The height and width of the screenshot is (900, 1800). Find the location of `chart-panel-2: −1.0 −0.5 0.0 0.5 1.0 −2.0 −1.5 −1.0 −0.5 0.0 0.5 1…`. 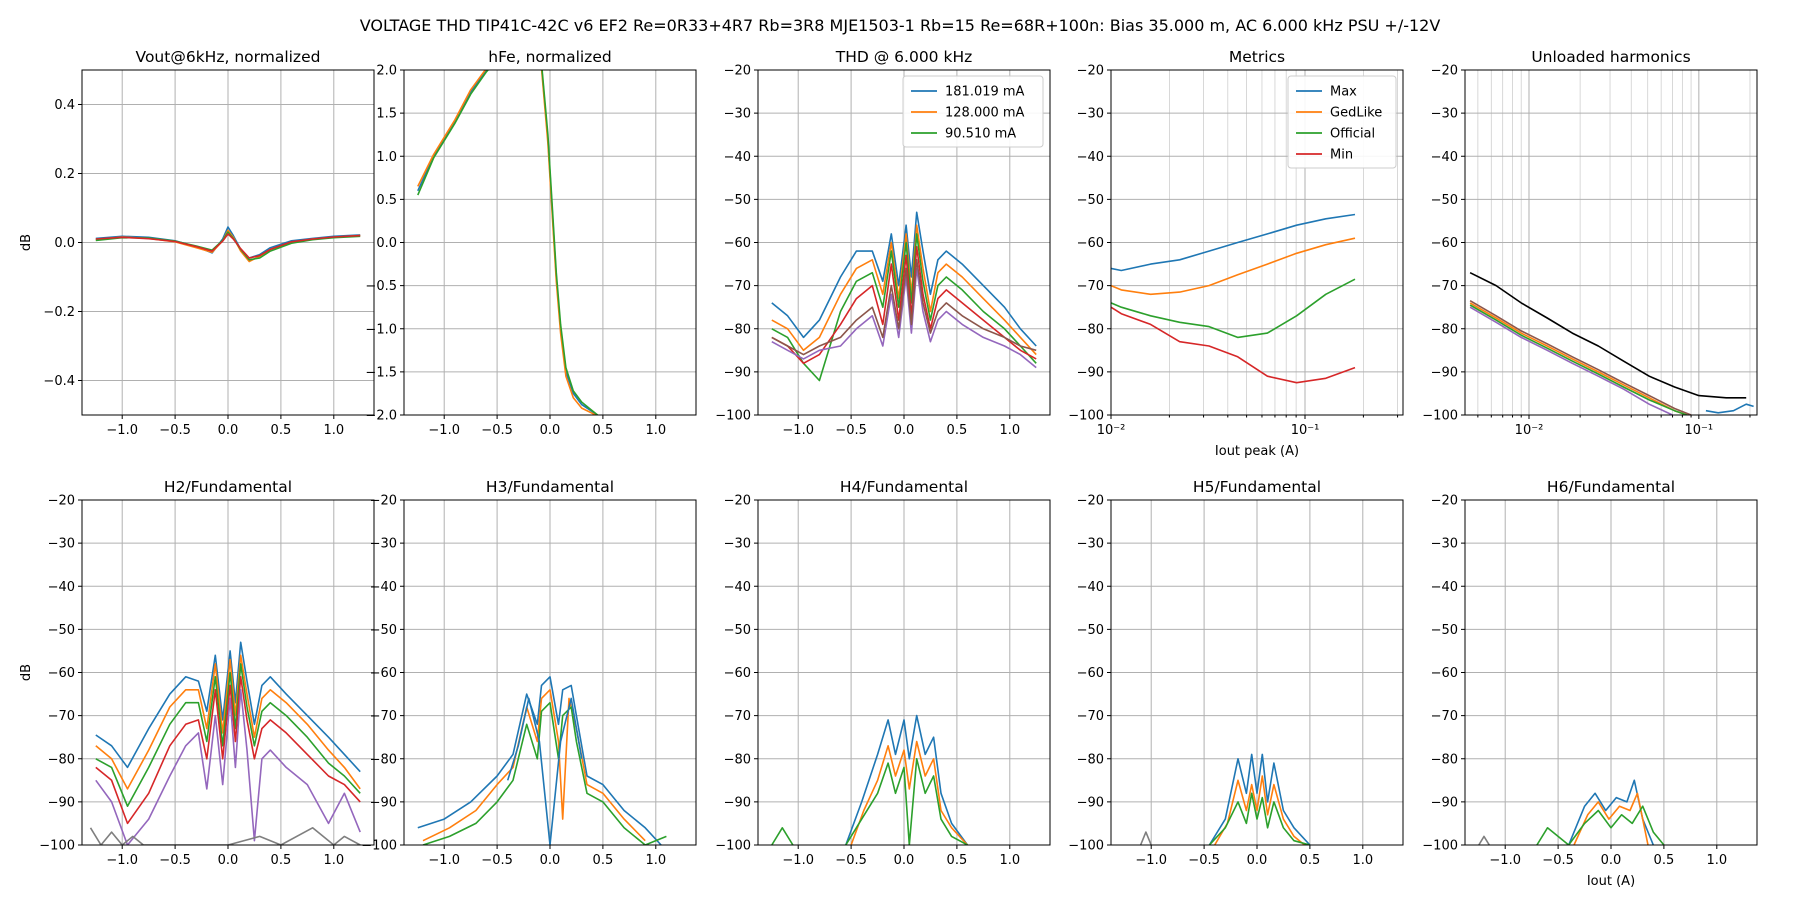

chart-panel-2: −1.0 −0.5 0.0 0.5 1.0 −2.0 −1.5 −1.0 −0.5 0.0 0.5 1… is located at coordinates (531, 243).